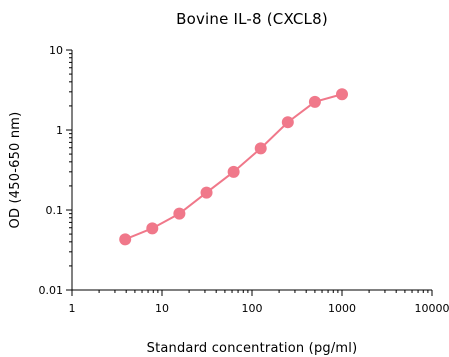 The width and height of the screenshot is (449, 357). Describe the element at coordinates (342, 308) in the screenshot. I see `x-tick-label: 1000` at that location.